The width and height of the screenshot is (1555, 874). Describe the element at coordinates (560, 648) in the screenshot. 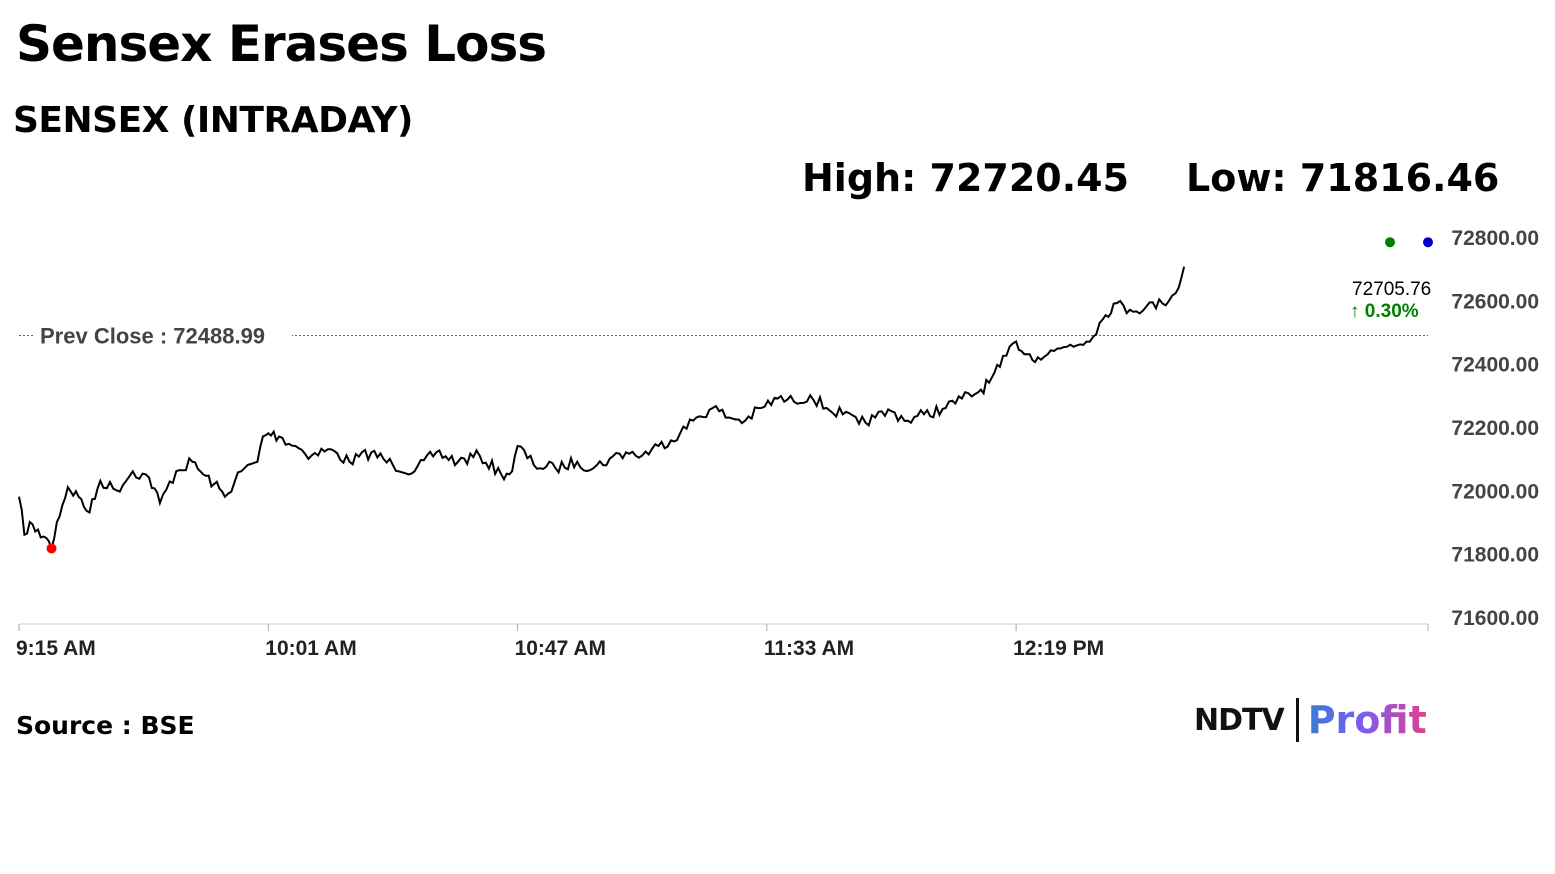

I see `x-tick-label: 10:47 AM` at that location.